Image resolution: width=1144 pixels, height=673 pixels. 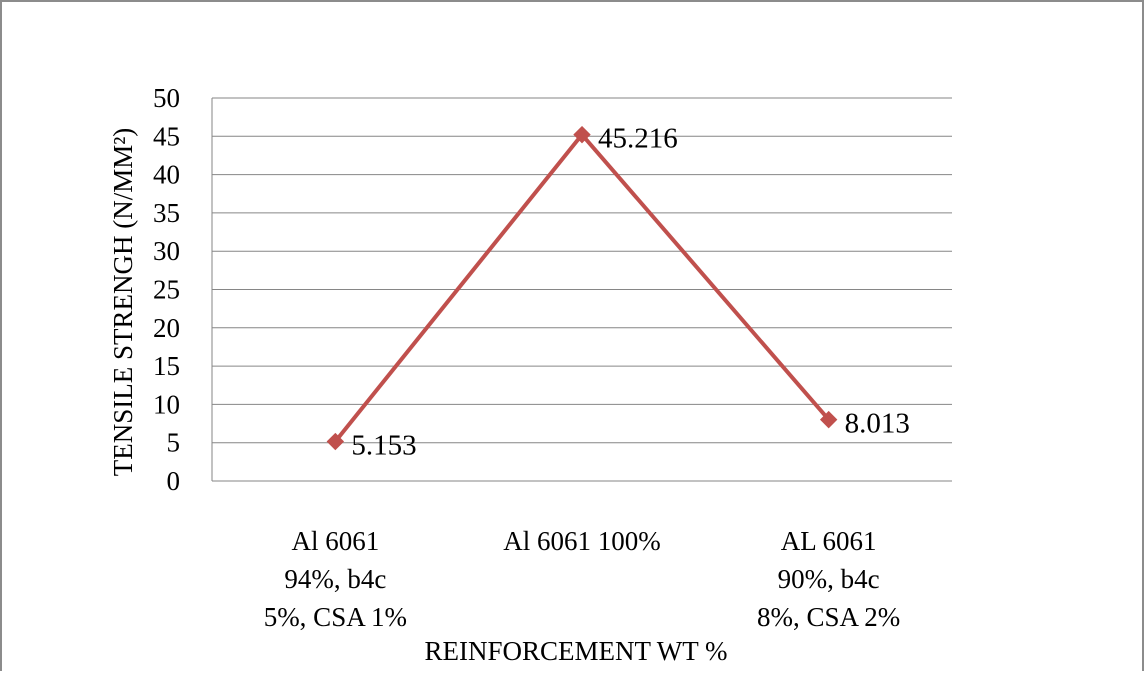 What do you see at coordinates (166, 98) in the screenshot?
I see `y-tick-label-50: 50` at bounding box center [166, 98].